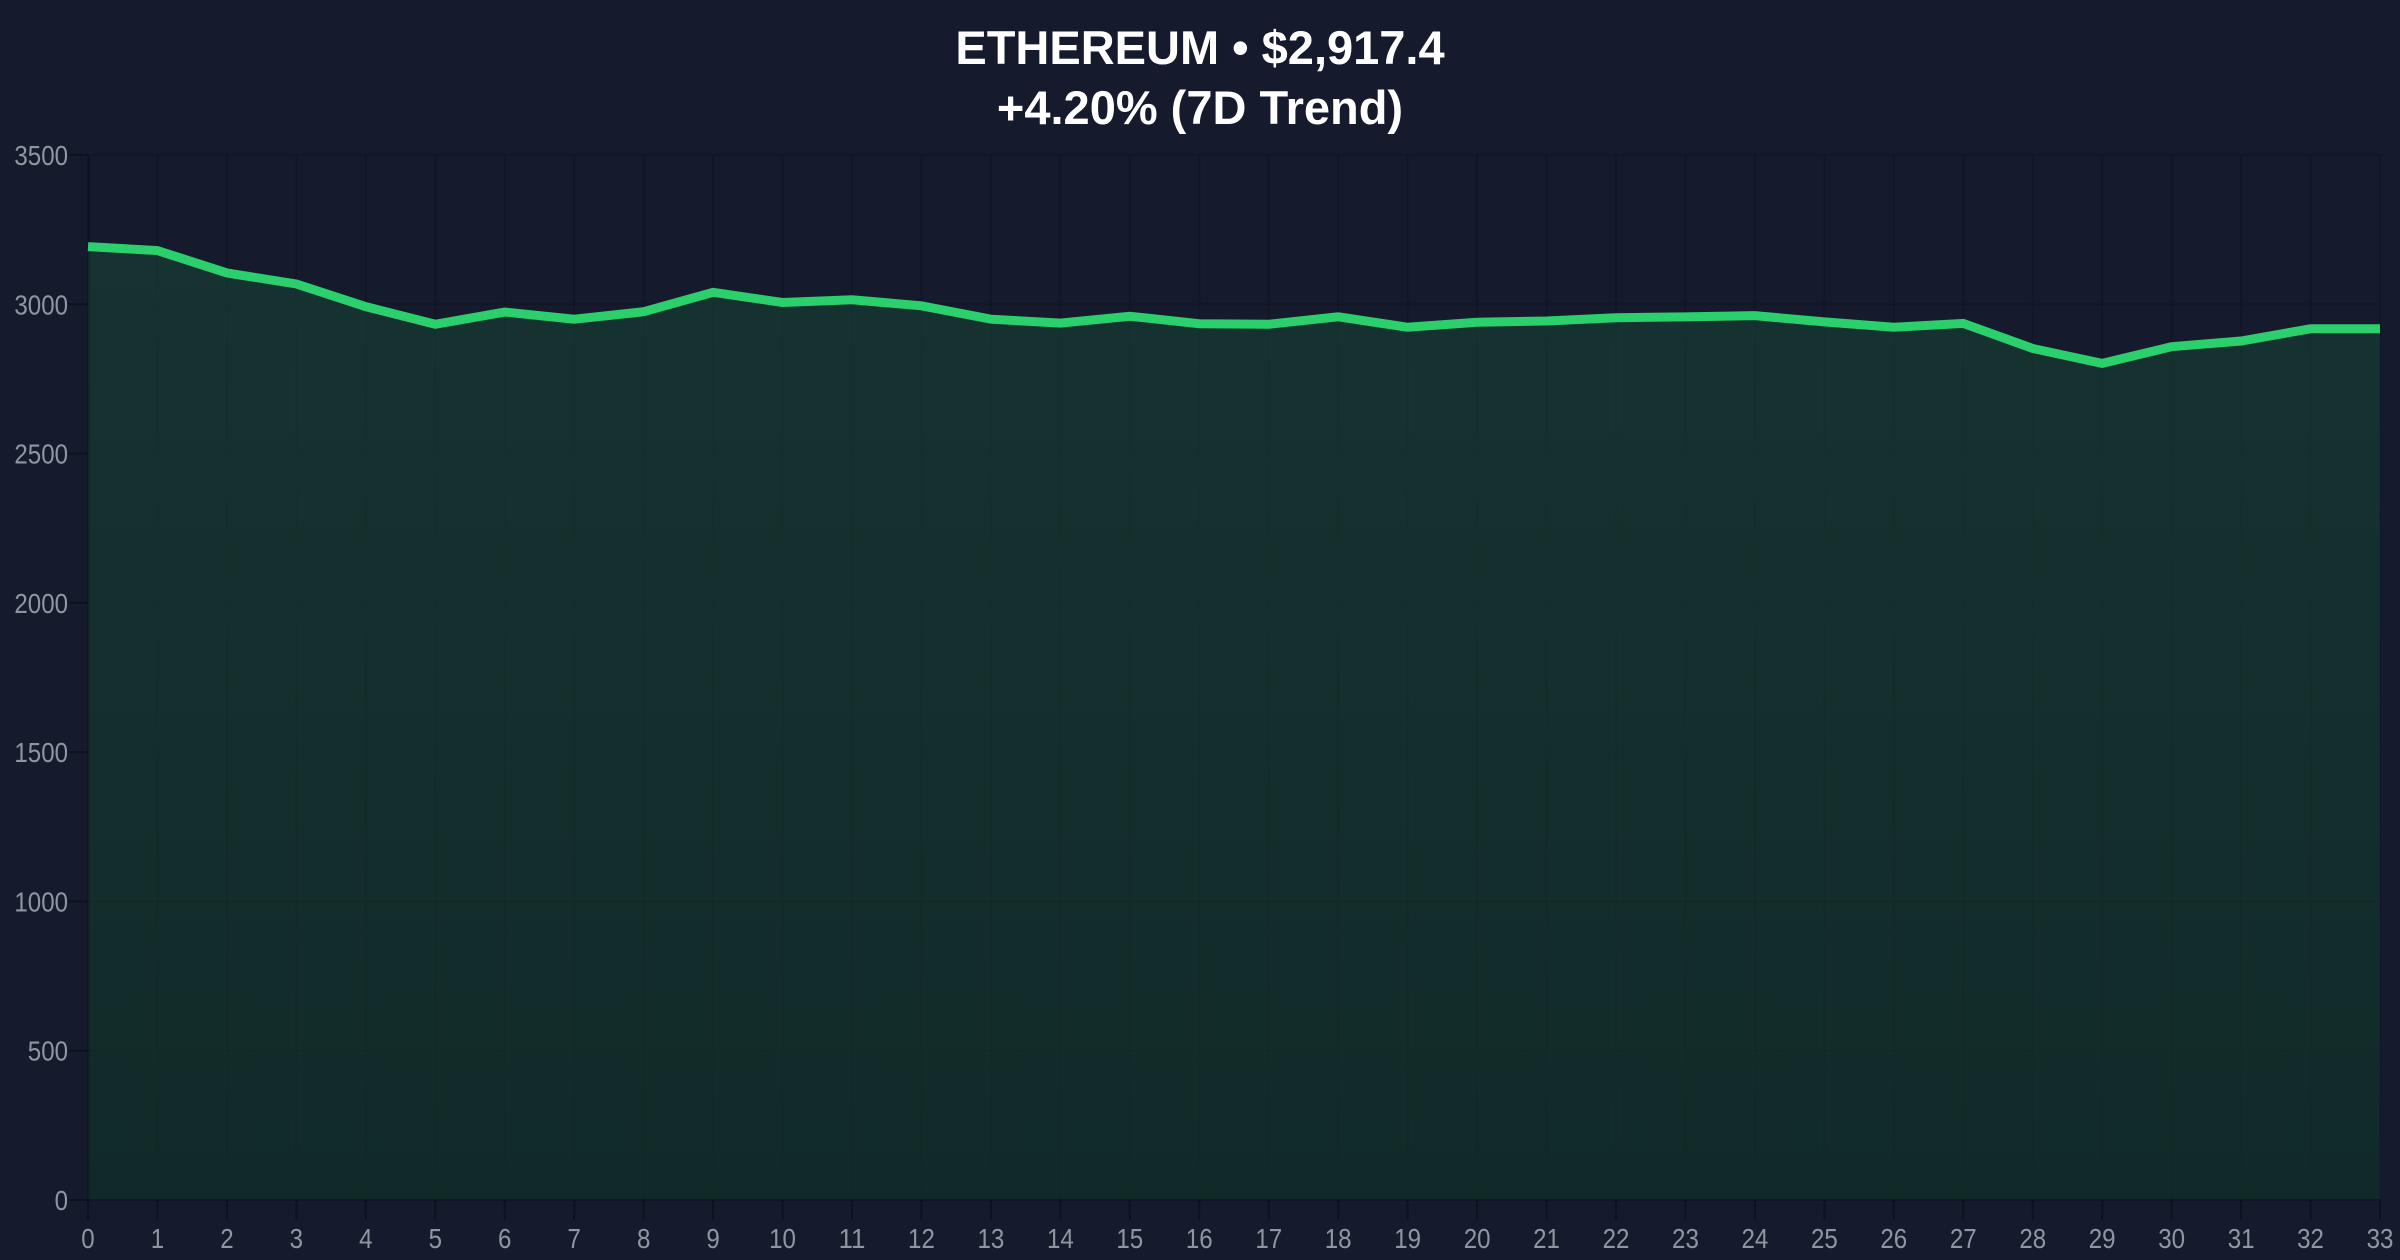 The height and width of the screenshot is (1260, 2400). Describe the element at coordinates (41, 454) in the screenshot. I see `svg-text: 2500` at that location.